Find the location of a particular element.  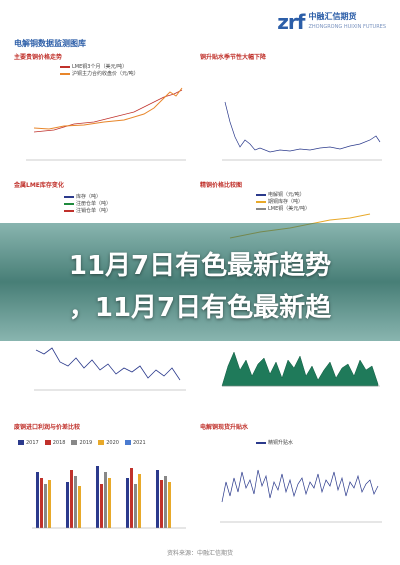

legend-item: 2017 is located at coordinates (32, 443).